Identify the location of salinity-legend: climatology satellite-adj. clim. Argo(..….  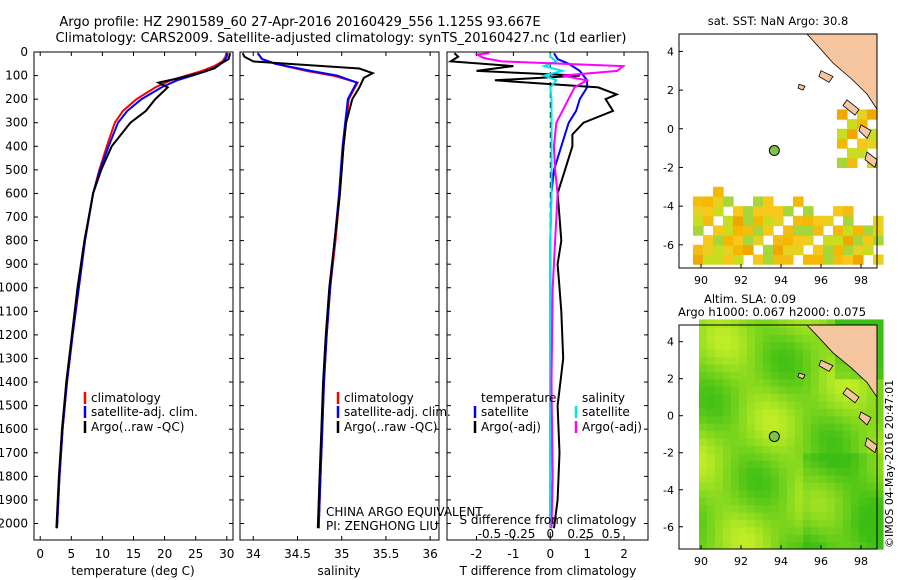
(393, 412).